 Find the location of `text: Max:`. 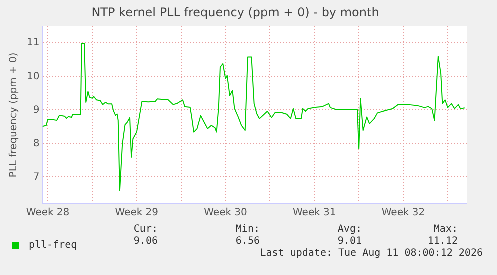

text: Max: is located at coordinates (446, 229).